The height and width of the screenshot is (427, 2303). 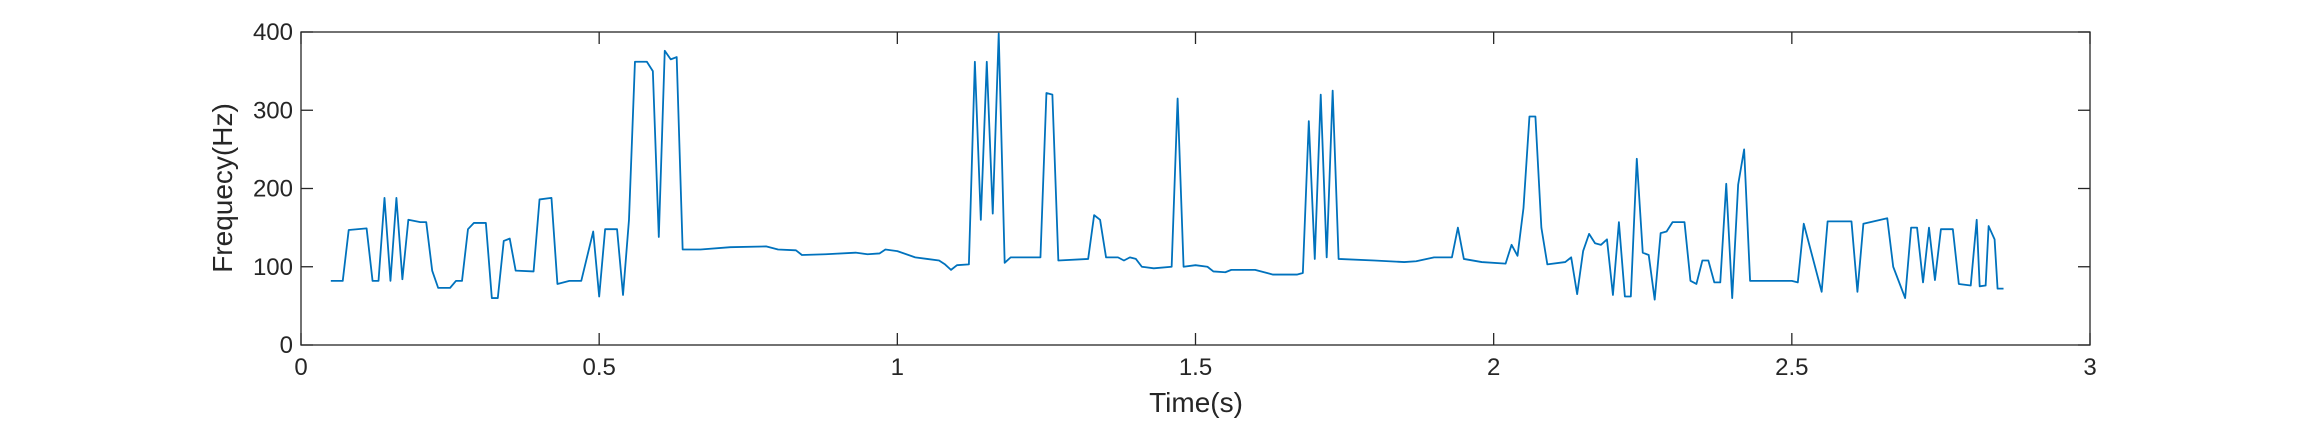 What do you see at coordinates (273, 267) in the screenshot?
I see `y-tick-label: 100` at bounding box center [273, 267].